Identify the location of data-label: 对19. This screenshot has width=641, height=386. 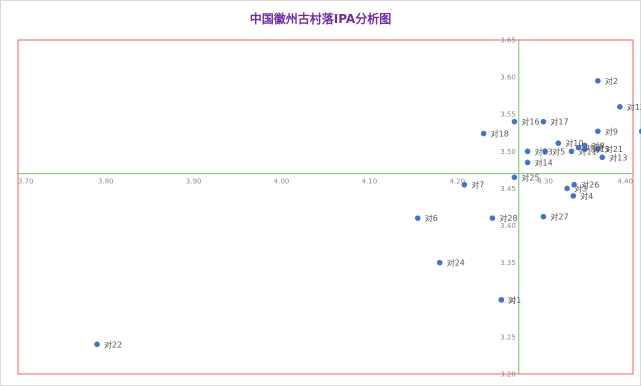
(595, 148).